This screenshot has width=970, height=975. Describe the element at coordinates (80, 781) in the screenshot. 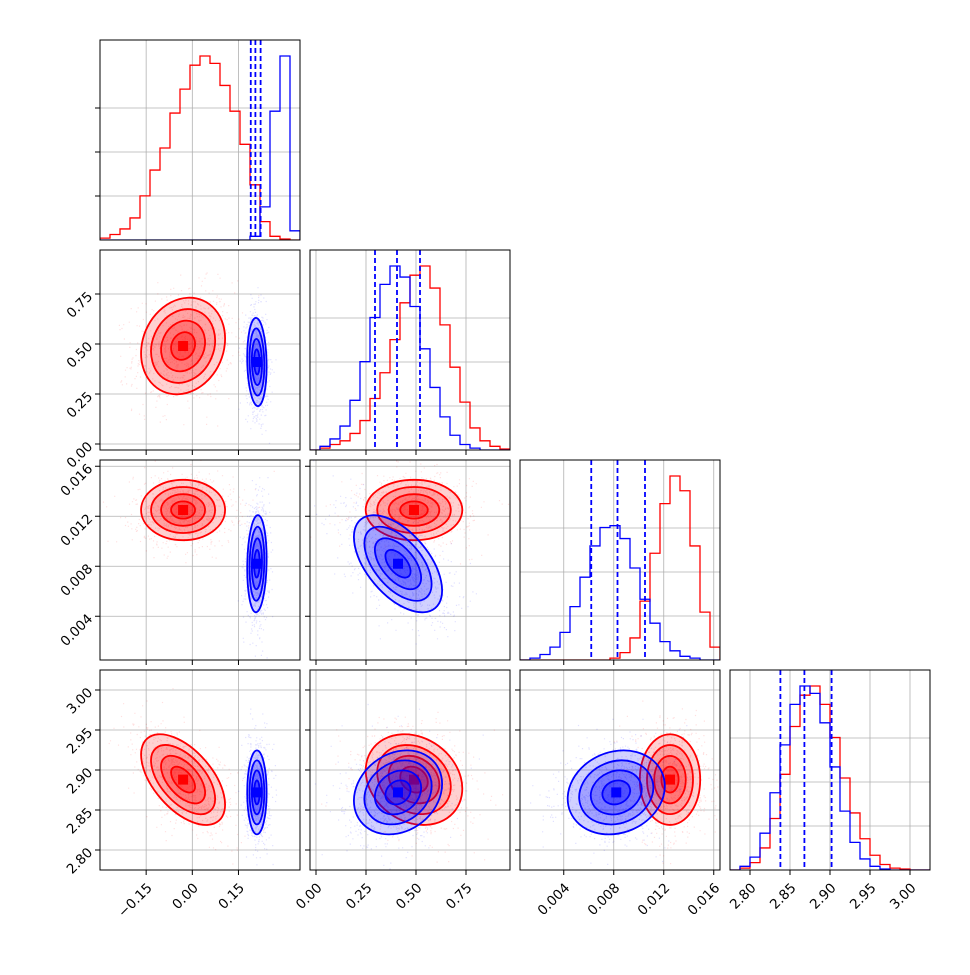

I see `y-tick-label-3: 2.90` at that location.